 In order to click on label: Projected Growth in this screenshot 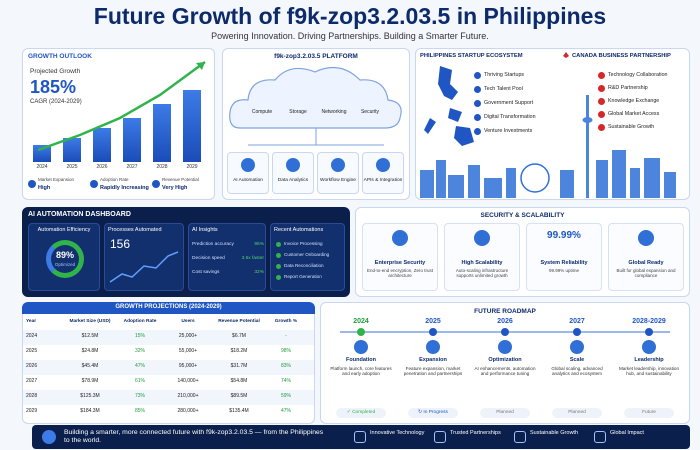, I will do `click(55, 71)`.